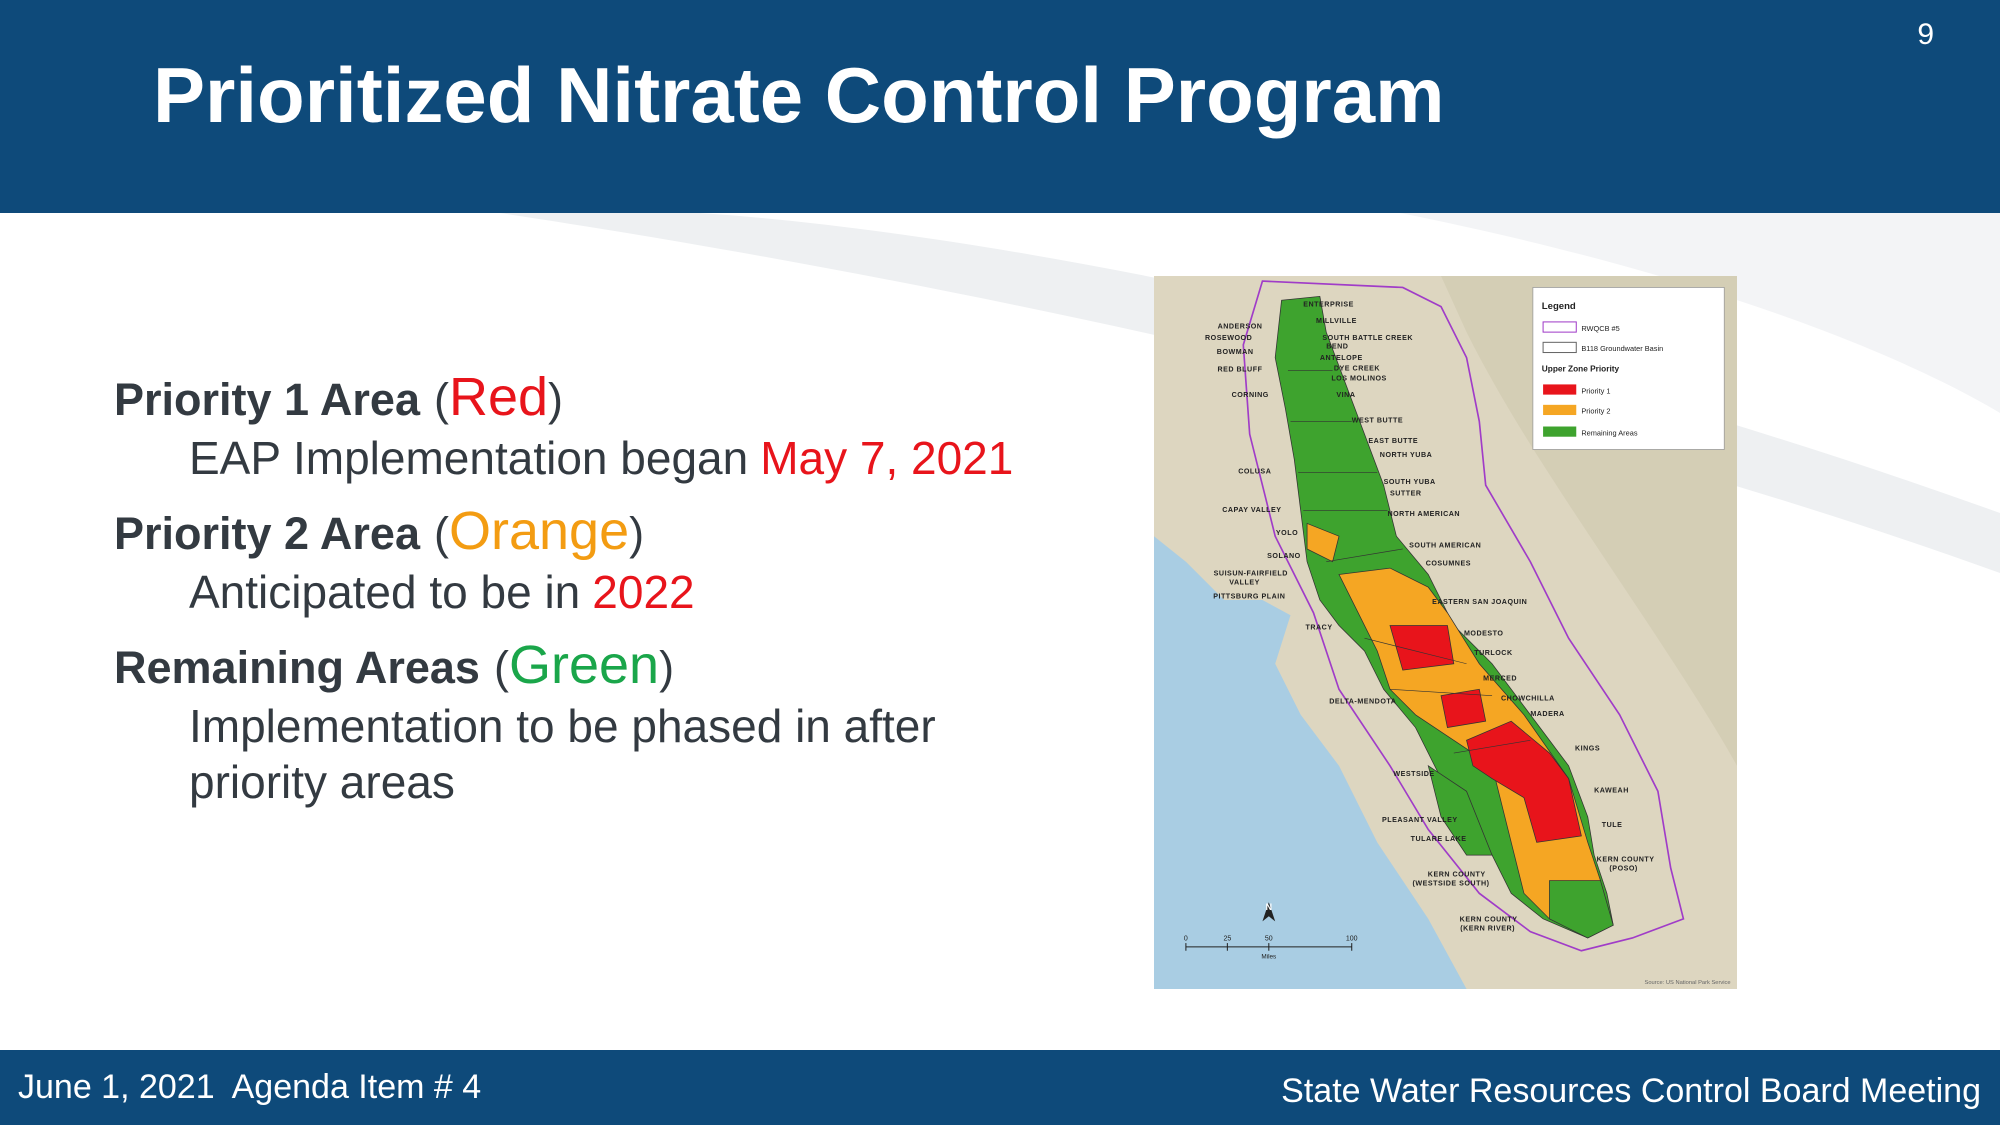 This screenshot has height=1125, width=2000. I want to click on bullet-heading: Priority 1 Area (Red), so click(614, 398).